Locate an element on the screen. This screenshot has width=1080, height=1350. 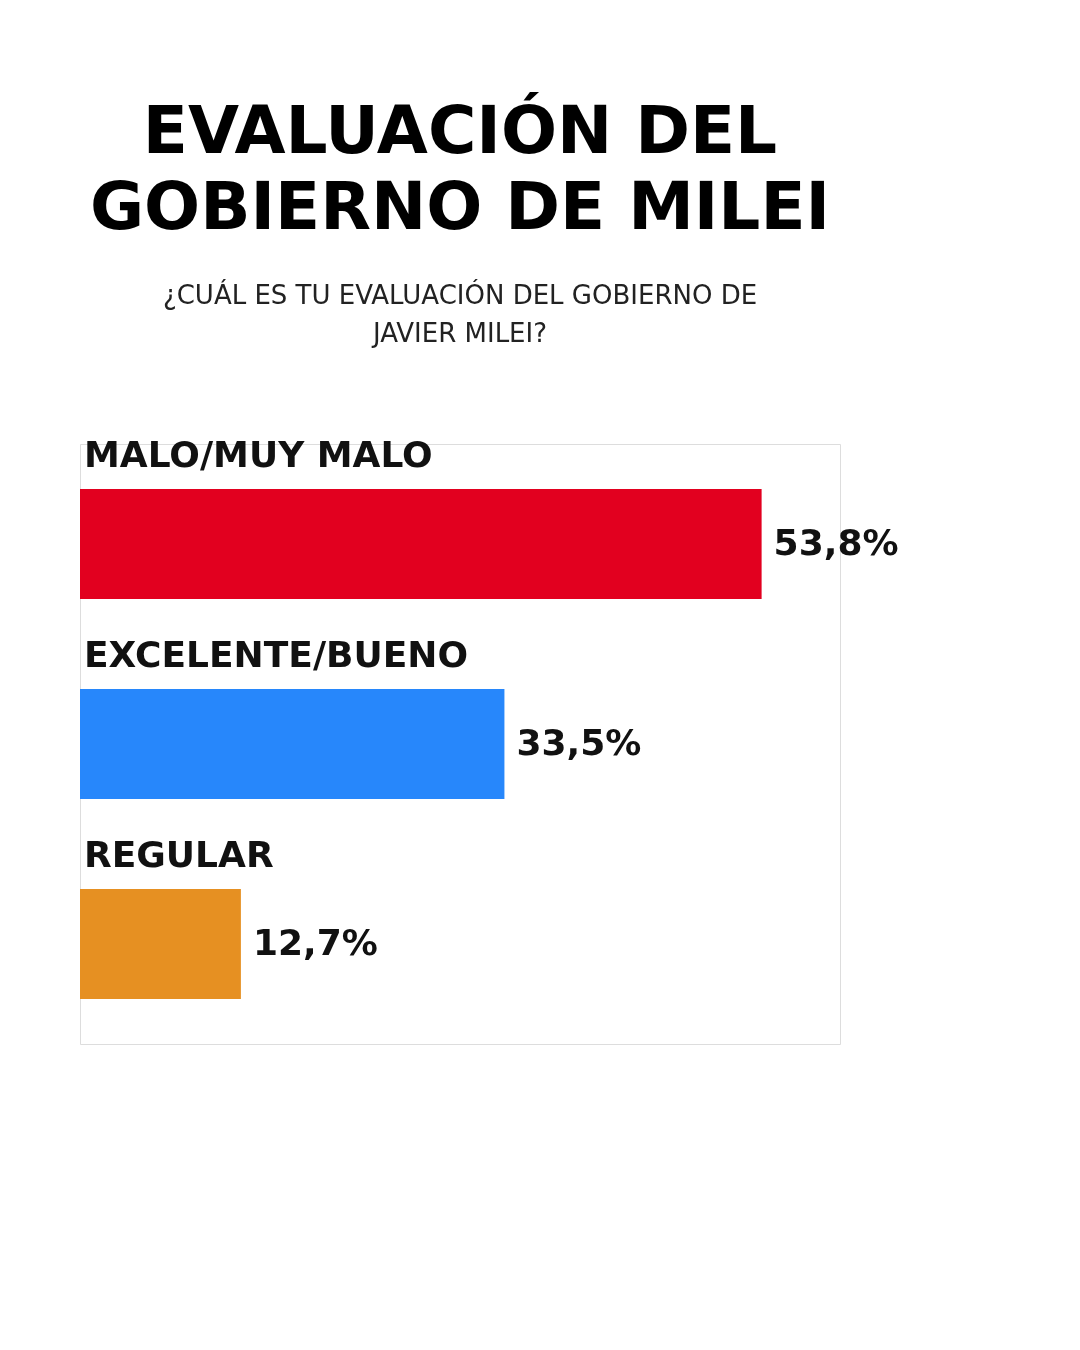
y-tick-label: MALO/MUY MALO is located at coordinates (258, 454).